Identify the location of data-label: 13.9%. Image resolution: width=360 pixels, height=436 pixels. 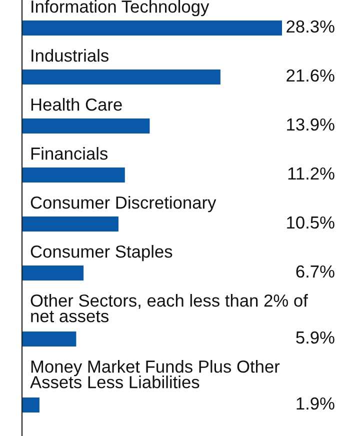
(310, 124).